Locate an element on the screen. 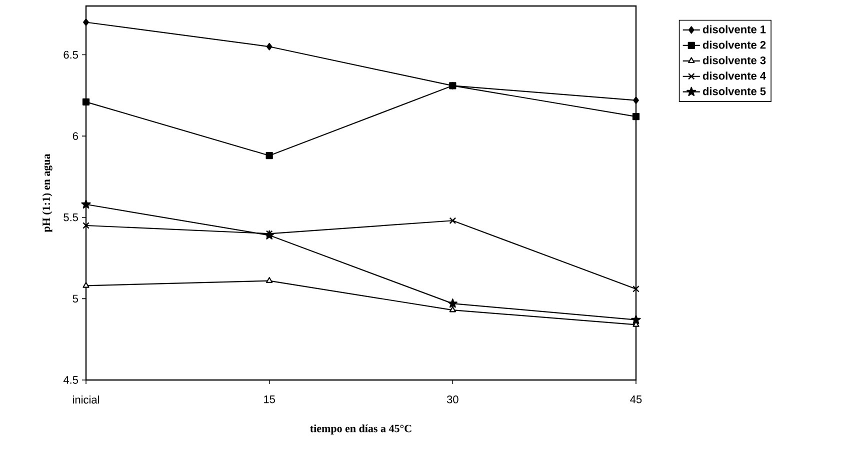 Image resolution: width=844 pixels, height=460 pixels. y-tick-label: 6 is located at coordinates (75, 136).